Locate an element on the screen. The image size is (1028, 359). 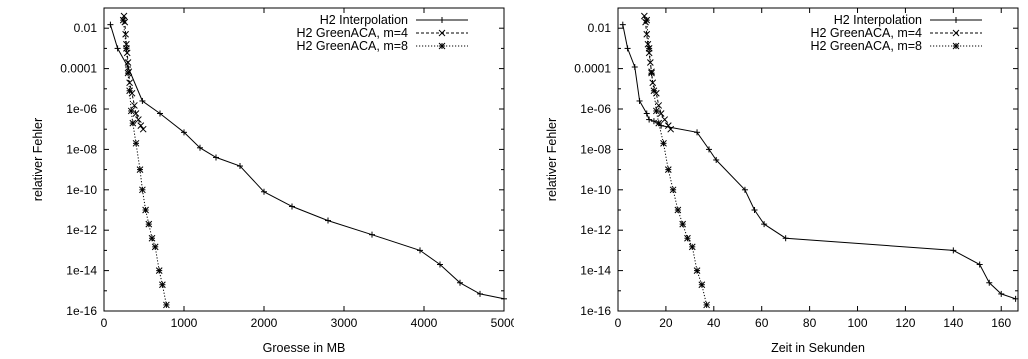
y-tick-label: 0.01 is located at coordinates (600, 28).